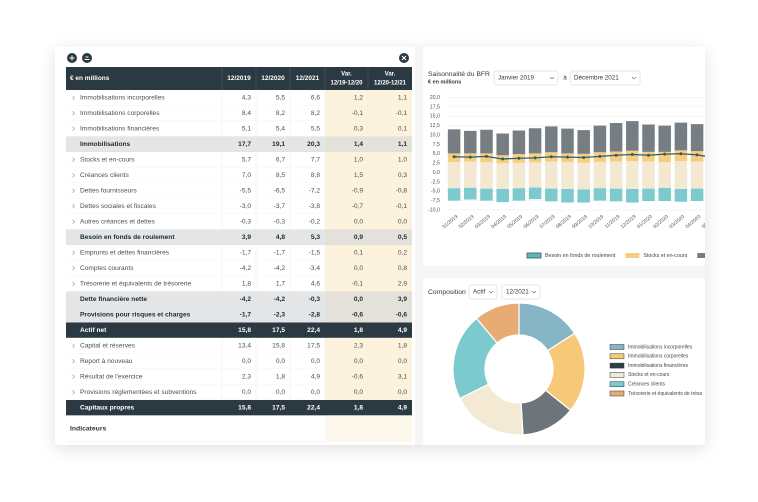 Image resolution: width=758 pixels, height=502 pixels. I want to click on cell-value: -7,2, so click(315, 191).